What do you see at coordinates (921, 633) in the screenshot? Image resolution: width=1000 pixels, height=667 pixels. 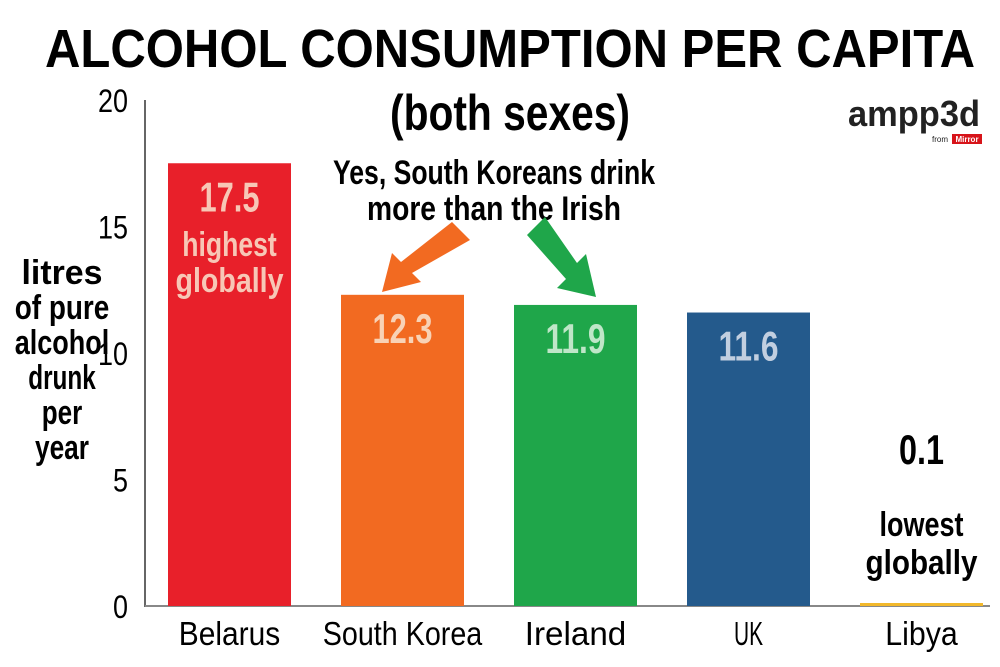 I see `x-tick-label: Libya` at bounding box center [921, 633].